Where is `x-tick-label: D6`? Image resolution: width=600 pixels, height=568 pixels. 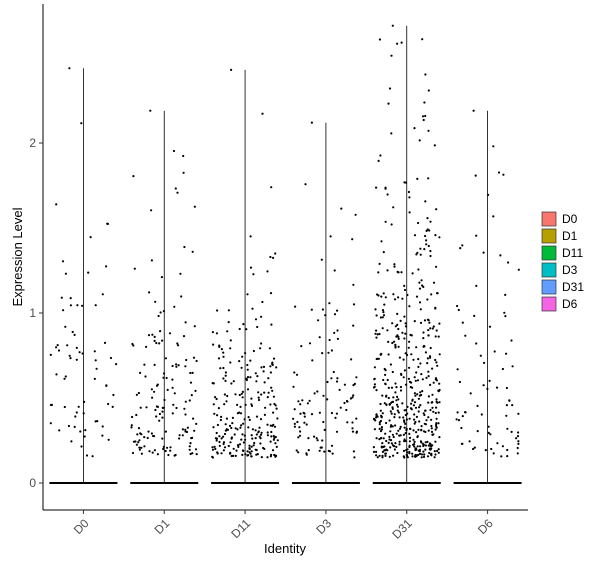 x-tick-label: D6 is located at coordinates (485, 526).